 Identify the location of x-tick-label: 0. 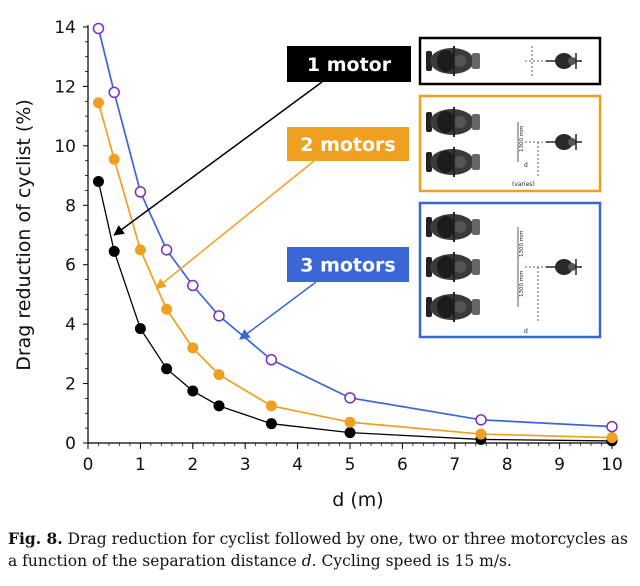
(88, 465).